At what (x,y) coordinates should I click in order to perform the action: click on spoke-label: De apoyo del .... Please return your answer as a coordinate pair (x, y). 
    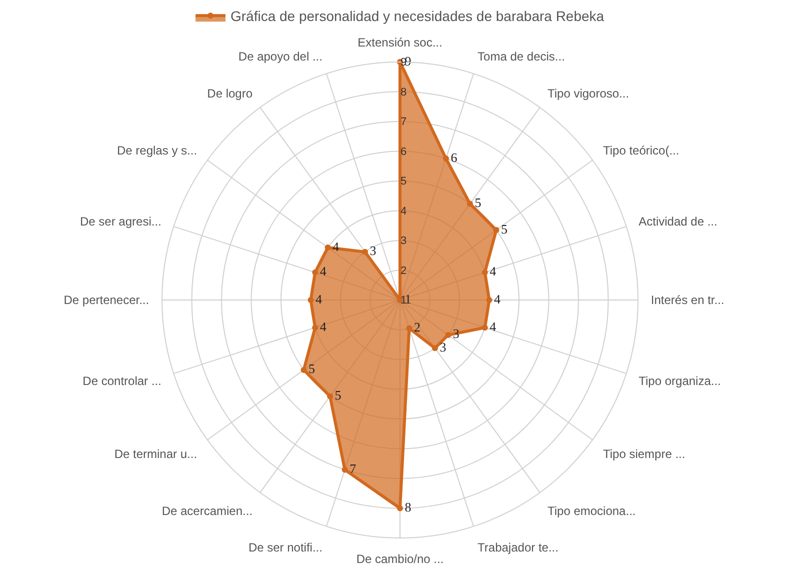
    Looking at the image, I should click on (280, 56).